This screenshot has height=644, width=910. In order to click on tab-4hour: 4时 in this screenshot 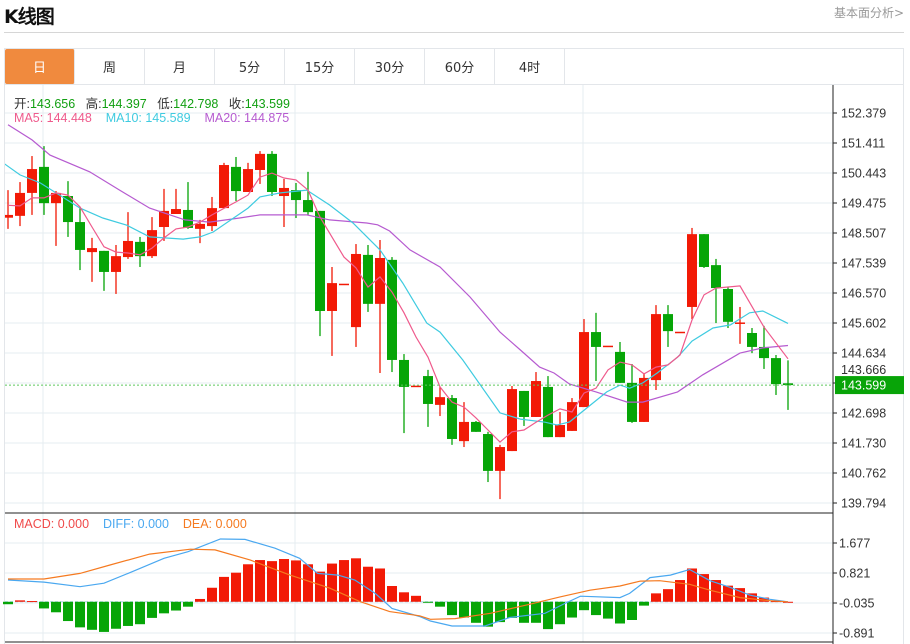, I will do `click(530, 66)`.